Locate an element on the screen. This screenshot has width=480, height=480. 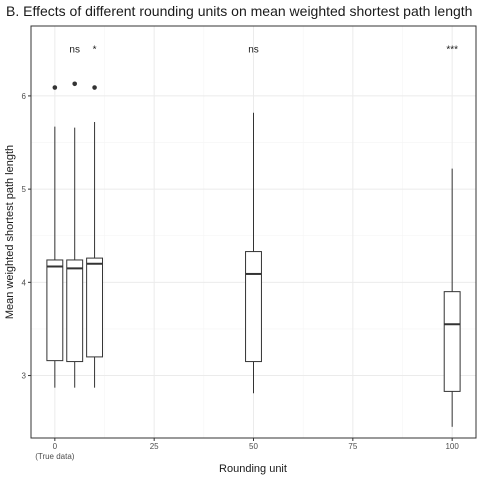
significance-labels: ns * ns *** is located at coordinates (263, 49).